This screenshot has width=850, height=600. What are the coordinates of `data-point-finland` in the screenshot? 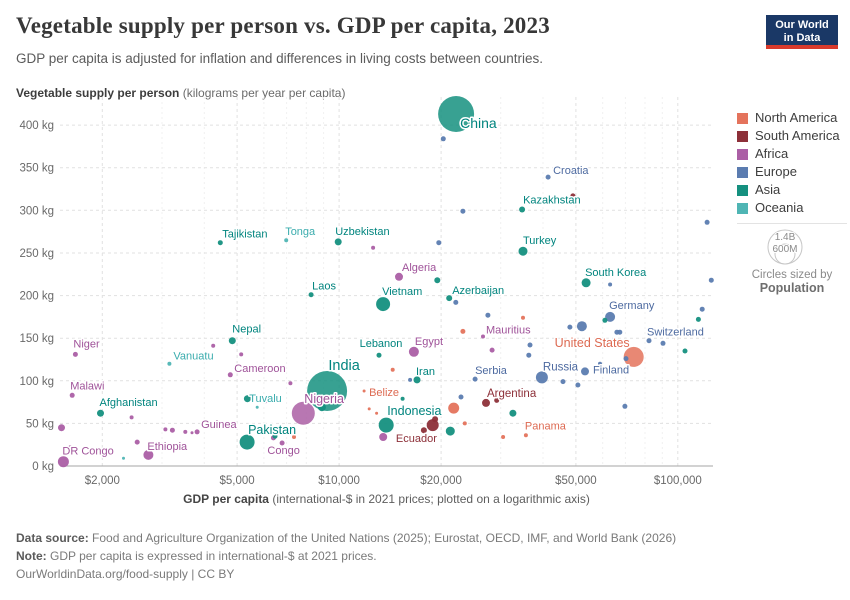 It's located at (585, 371).